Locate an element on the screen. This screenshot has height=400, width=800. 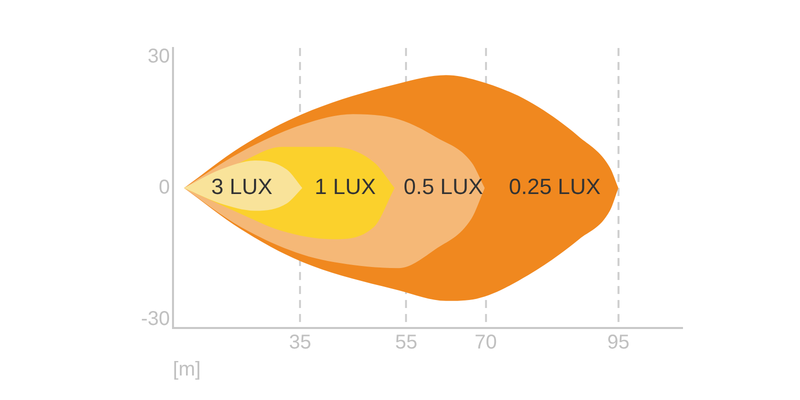
x-tick-label: 55 is located at coordinates (406, 343).